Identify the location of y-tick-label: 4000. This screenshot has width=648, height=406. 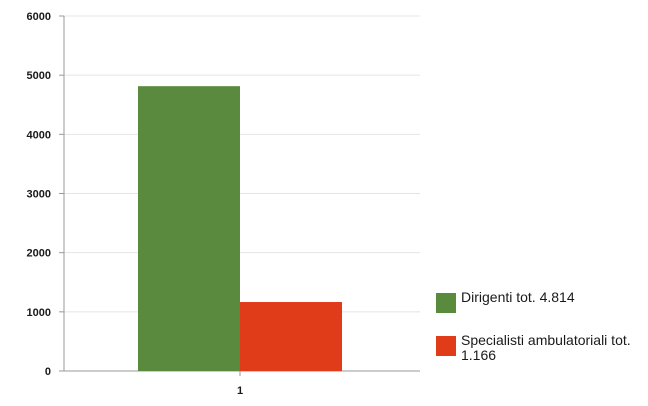
(39, 135).